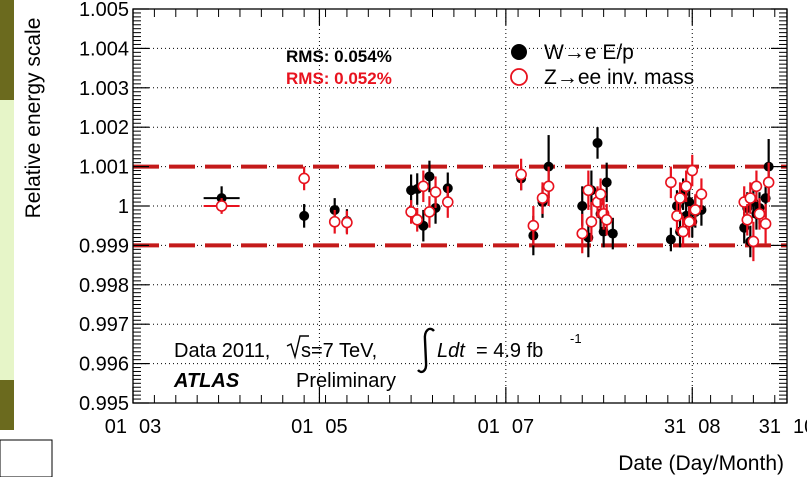 Image resolution: width=807 pixels, height=482 pixels. I want to click on legend: W→e E/p Z→ee inv. mass, so click(602, 65).